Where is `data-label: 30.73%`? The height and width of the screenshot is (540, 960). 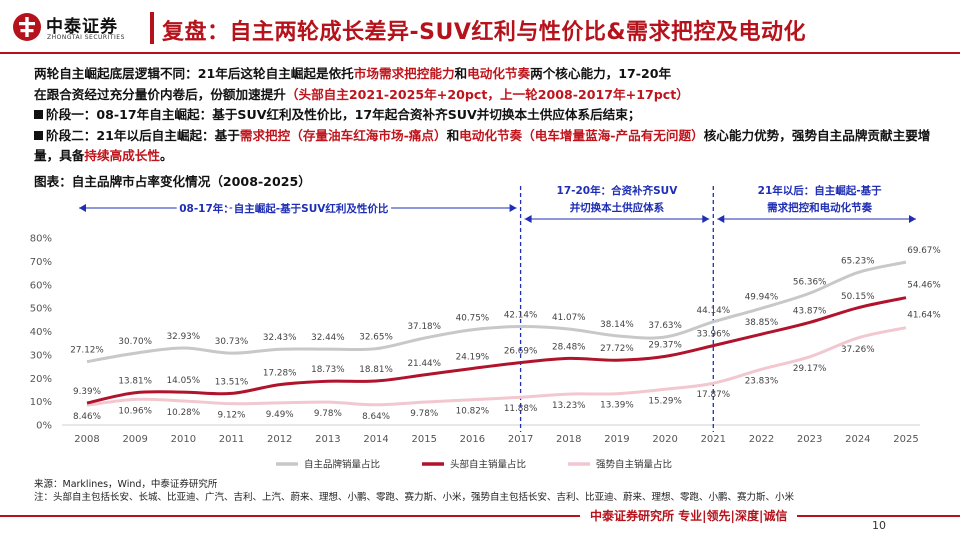 data-label: 30.73% is located at coordinates (232, 342).